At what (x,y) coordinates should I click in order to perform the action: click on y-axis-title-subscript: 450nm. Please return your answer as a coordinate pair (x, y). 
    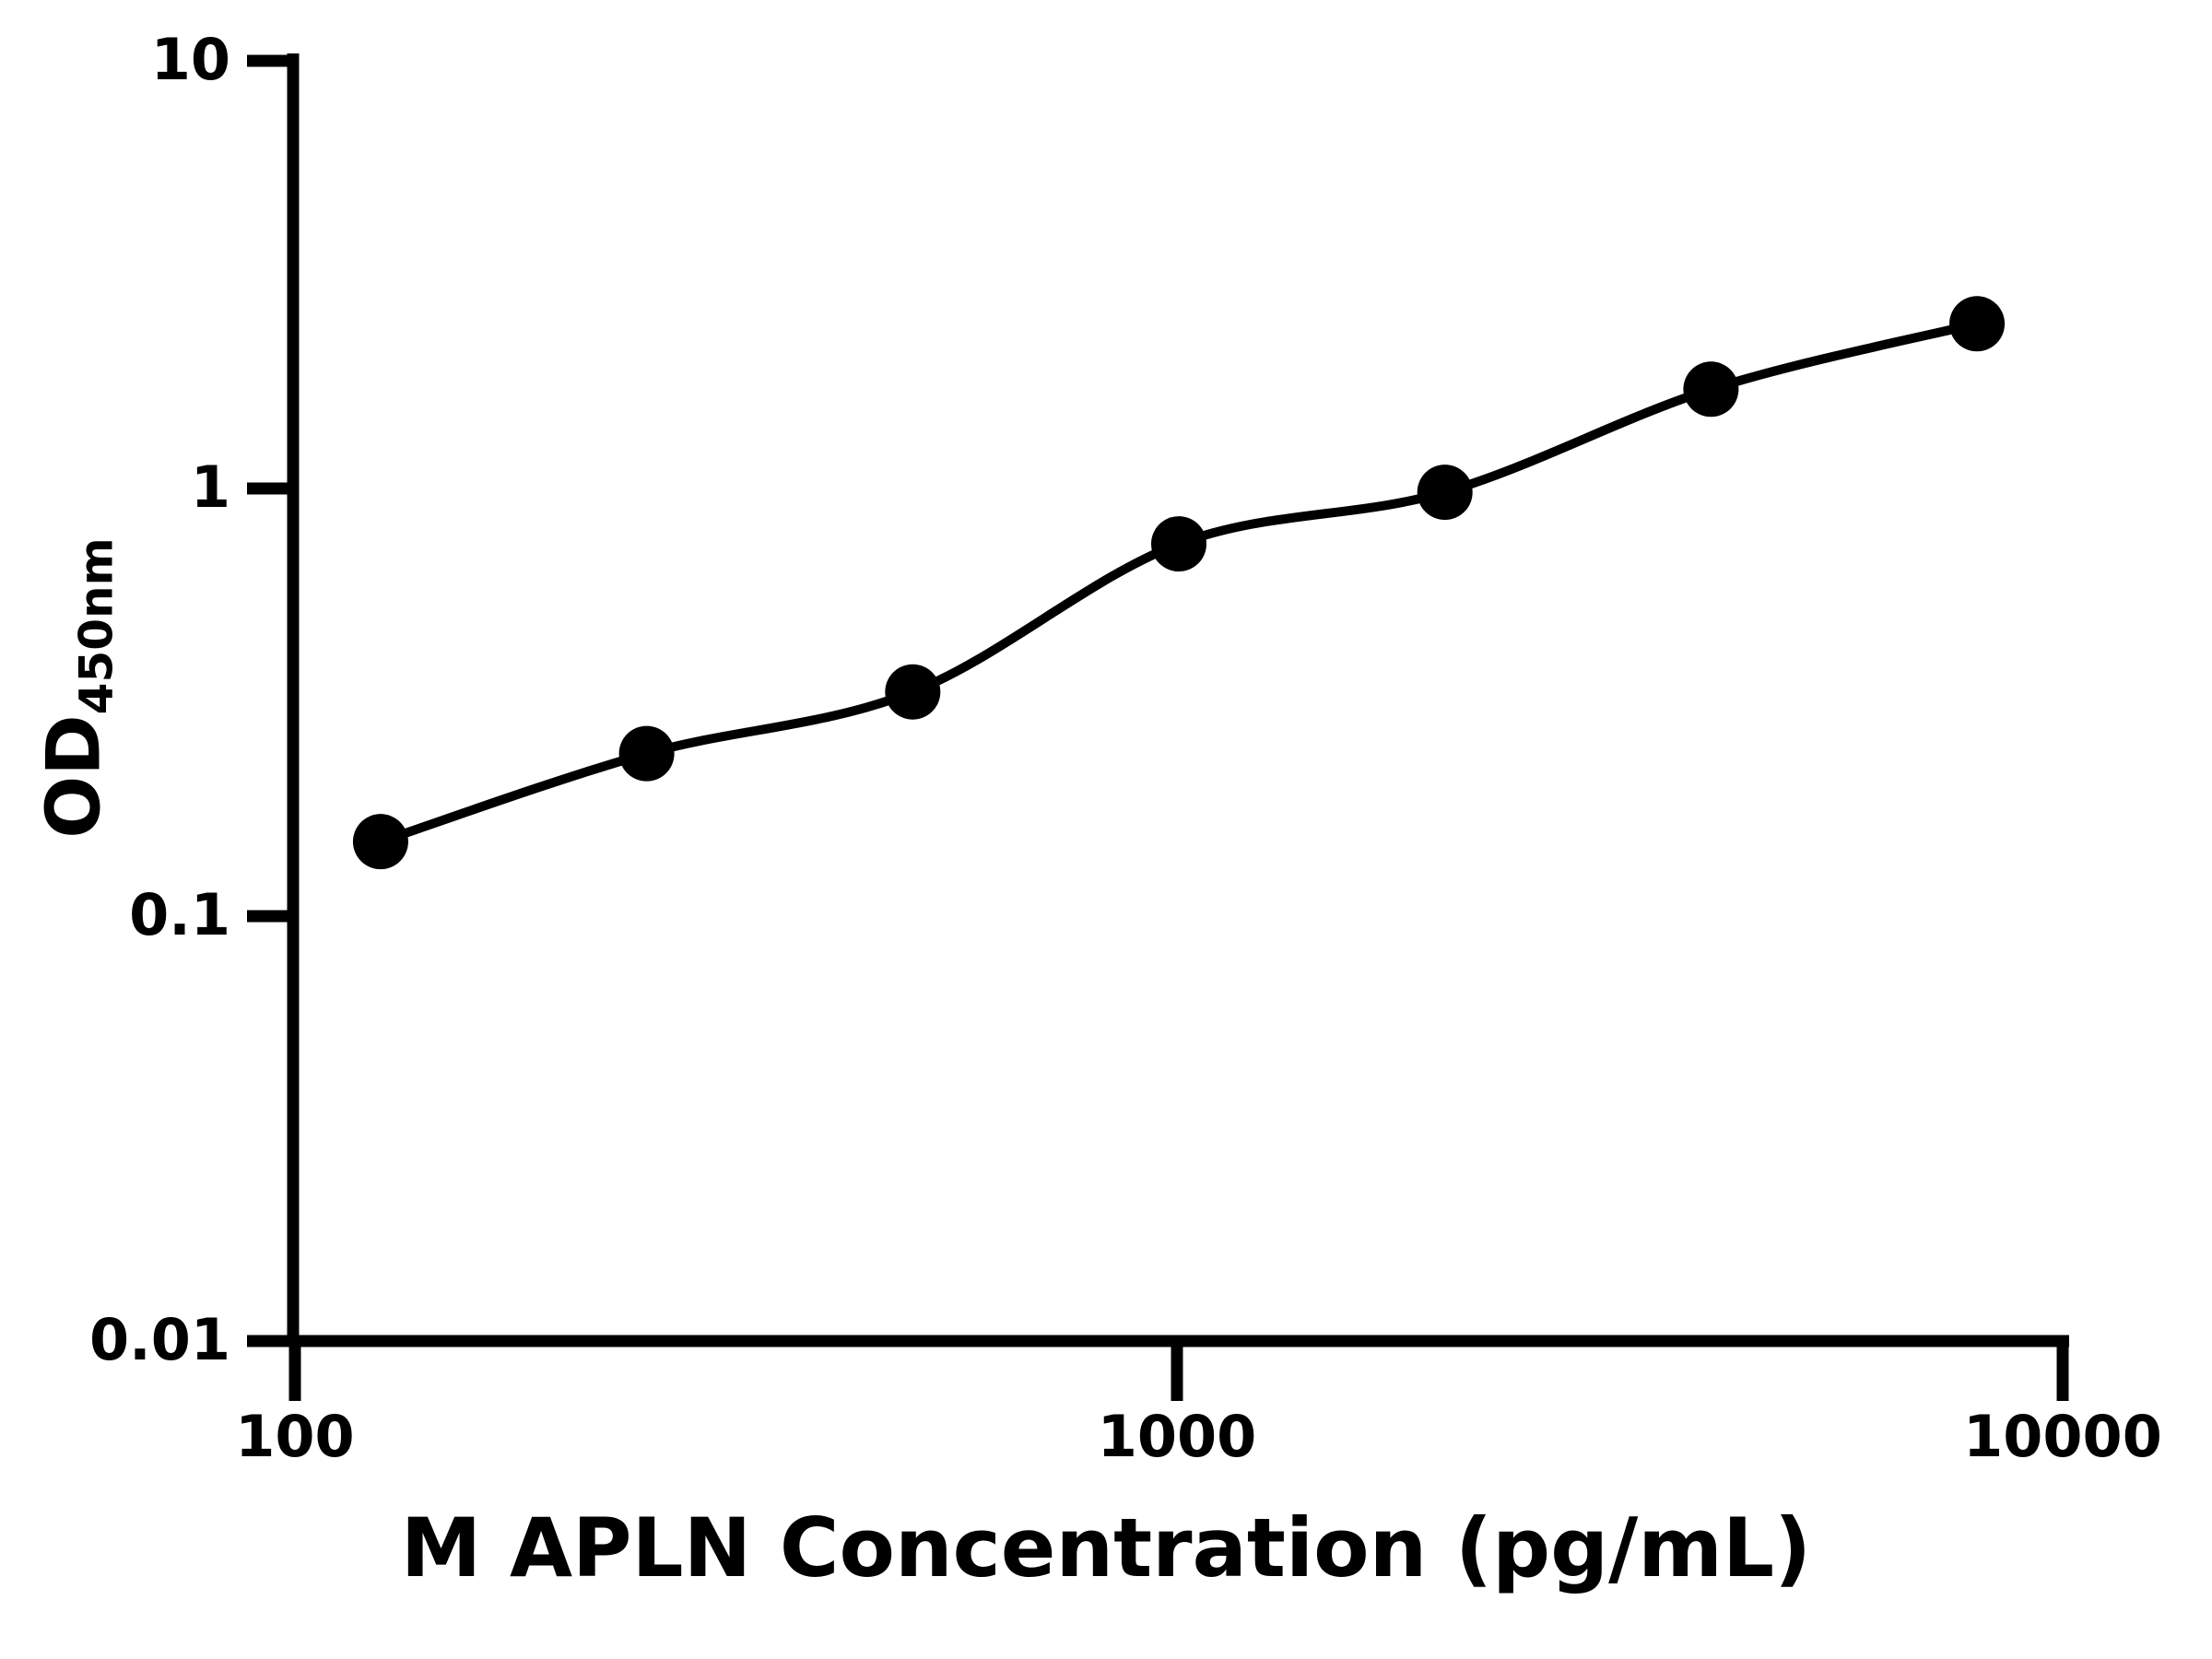
    Looking at the image, I should click on (96, 626).